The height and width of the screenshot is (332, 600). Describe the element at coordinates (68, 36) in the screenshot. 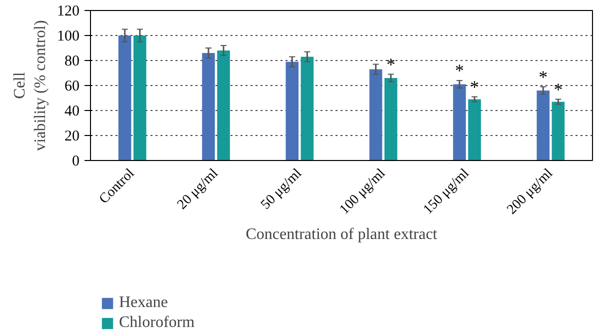

I see `y-tick-label: 100` at that location.